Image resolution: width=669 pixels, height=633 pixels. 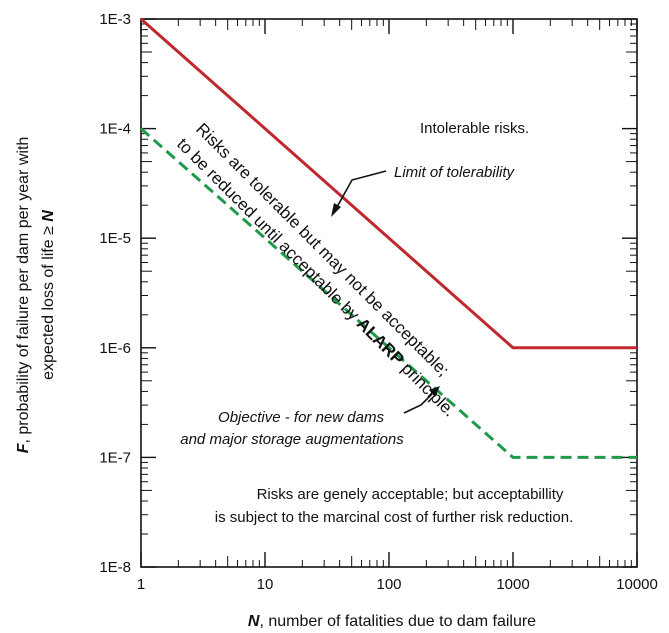 I want to click on x-tick-label: 10000, so click(x=637, y=584).